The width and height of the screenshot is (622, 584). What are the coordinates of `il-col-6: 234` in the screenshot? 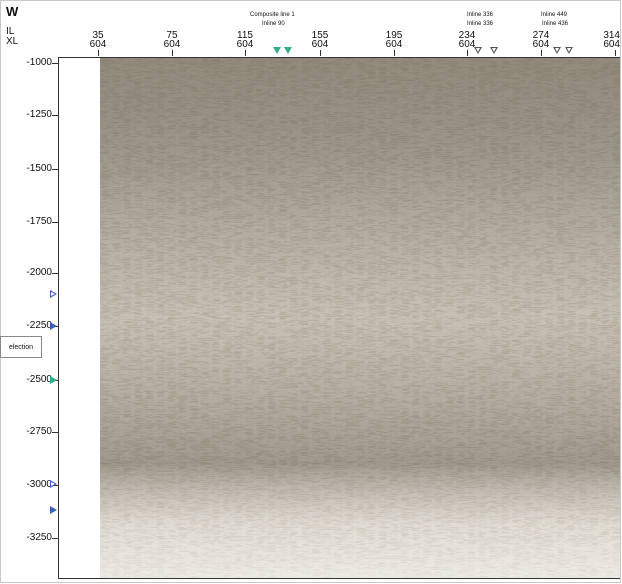 It's located at (467, 35).